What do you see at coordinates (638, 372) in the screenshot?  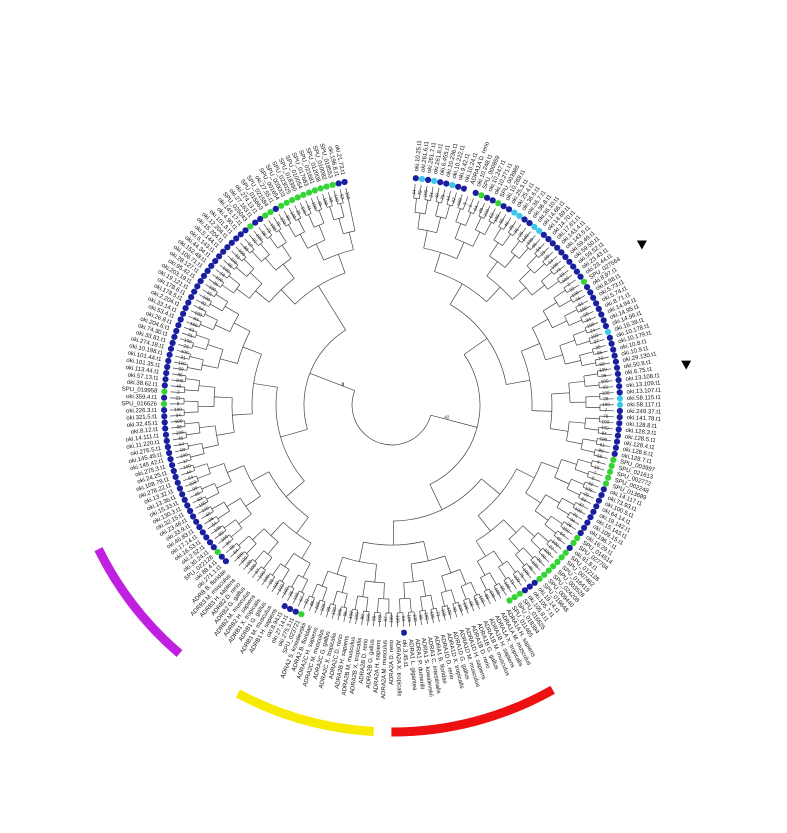 I see `leaf-label: oki.6.75.t1` at bounding box center [638, 372].